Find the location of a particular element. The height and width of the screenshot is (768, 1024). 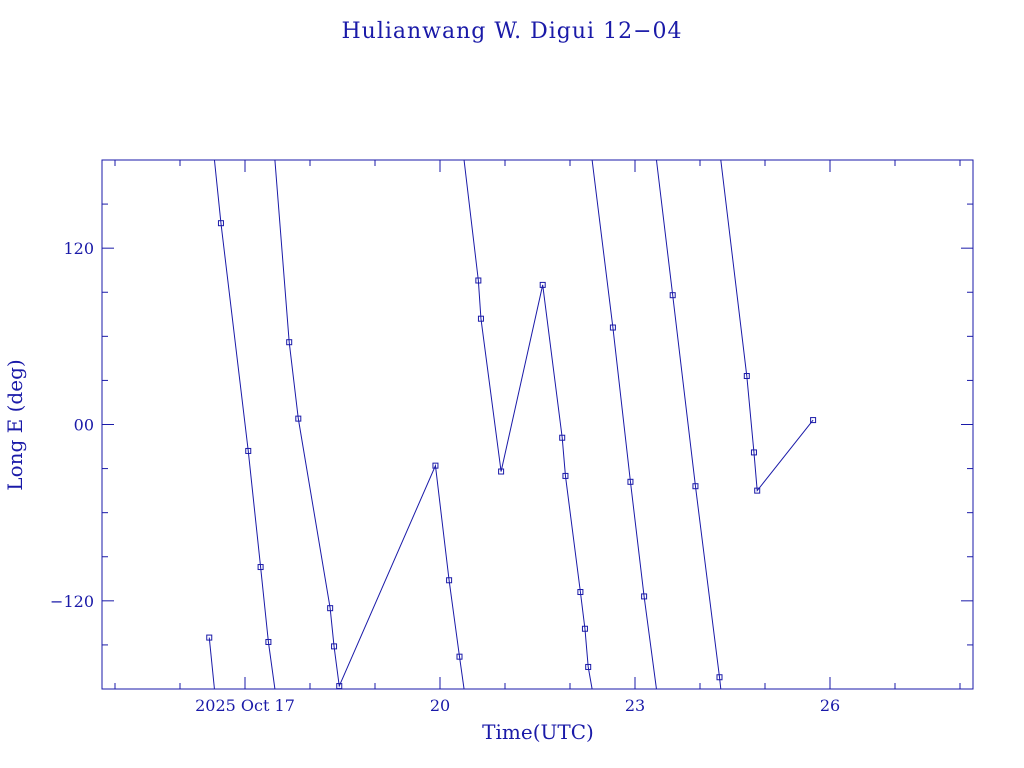

y-tick-label: 120 is located at coordinates (78, 248).